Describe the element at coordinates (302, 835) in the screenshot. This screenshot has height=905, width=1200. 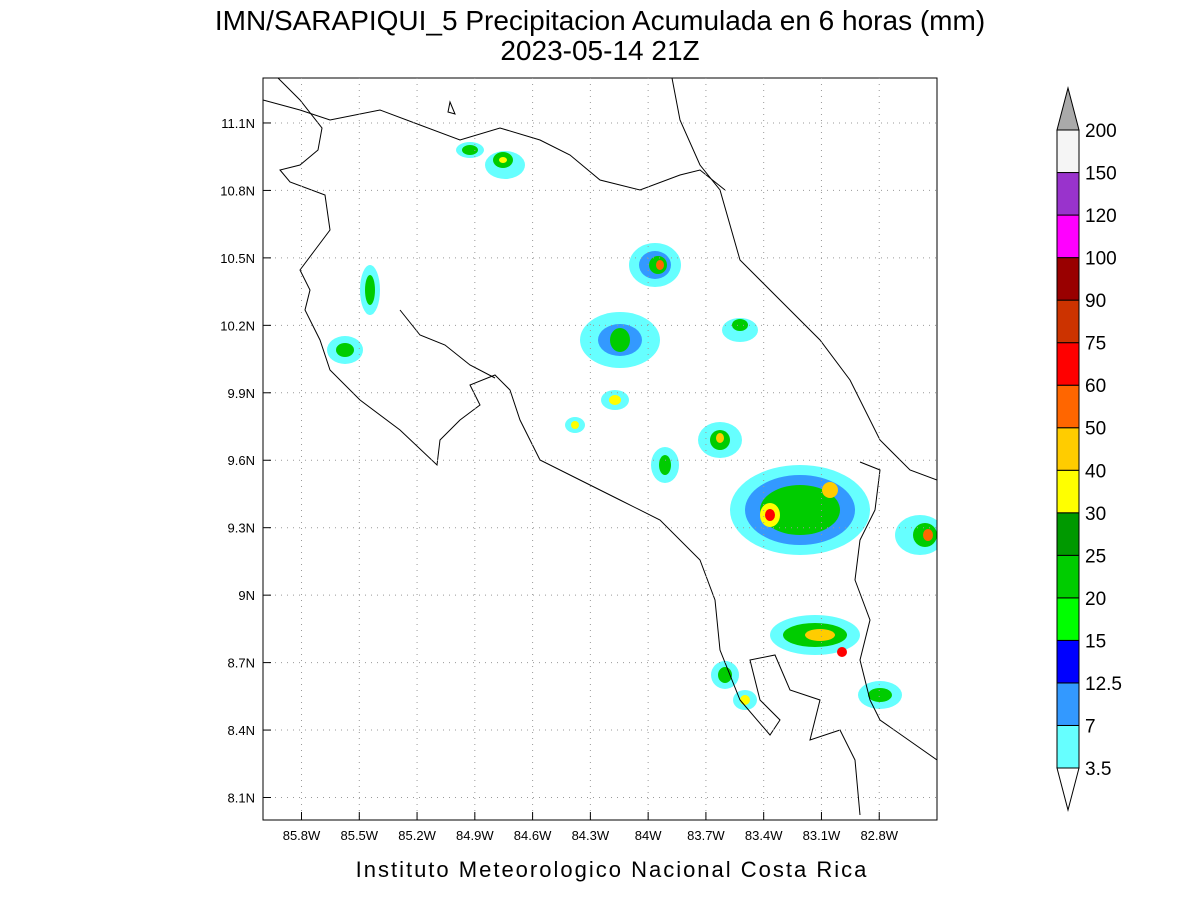
I see `x-tick-label: 85.8W` at that location.